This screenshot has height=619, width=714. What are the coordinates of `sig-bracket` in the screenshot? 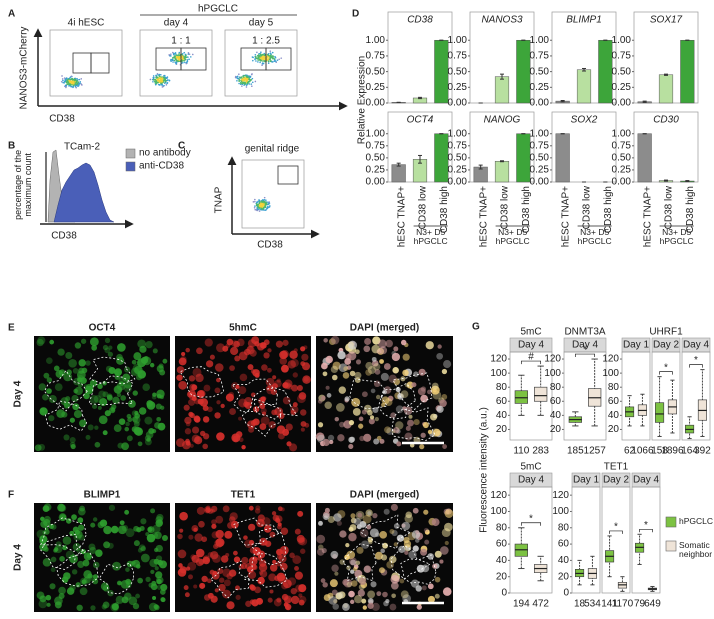 It's located at (696, 366).